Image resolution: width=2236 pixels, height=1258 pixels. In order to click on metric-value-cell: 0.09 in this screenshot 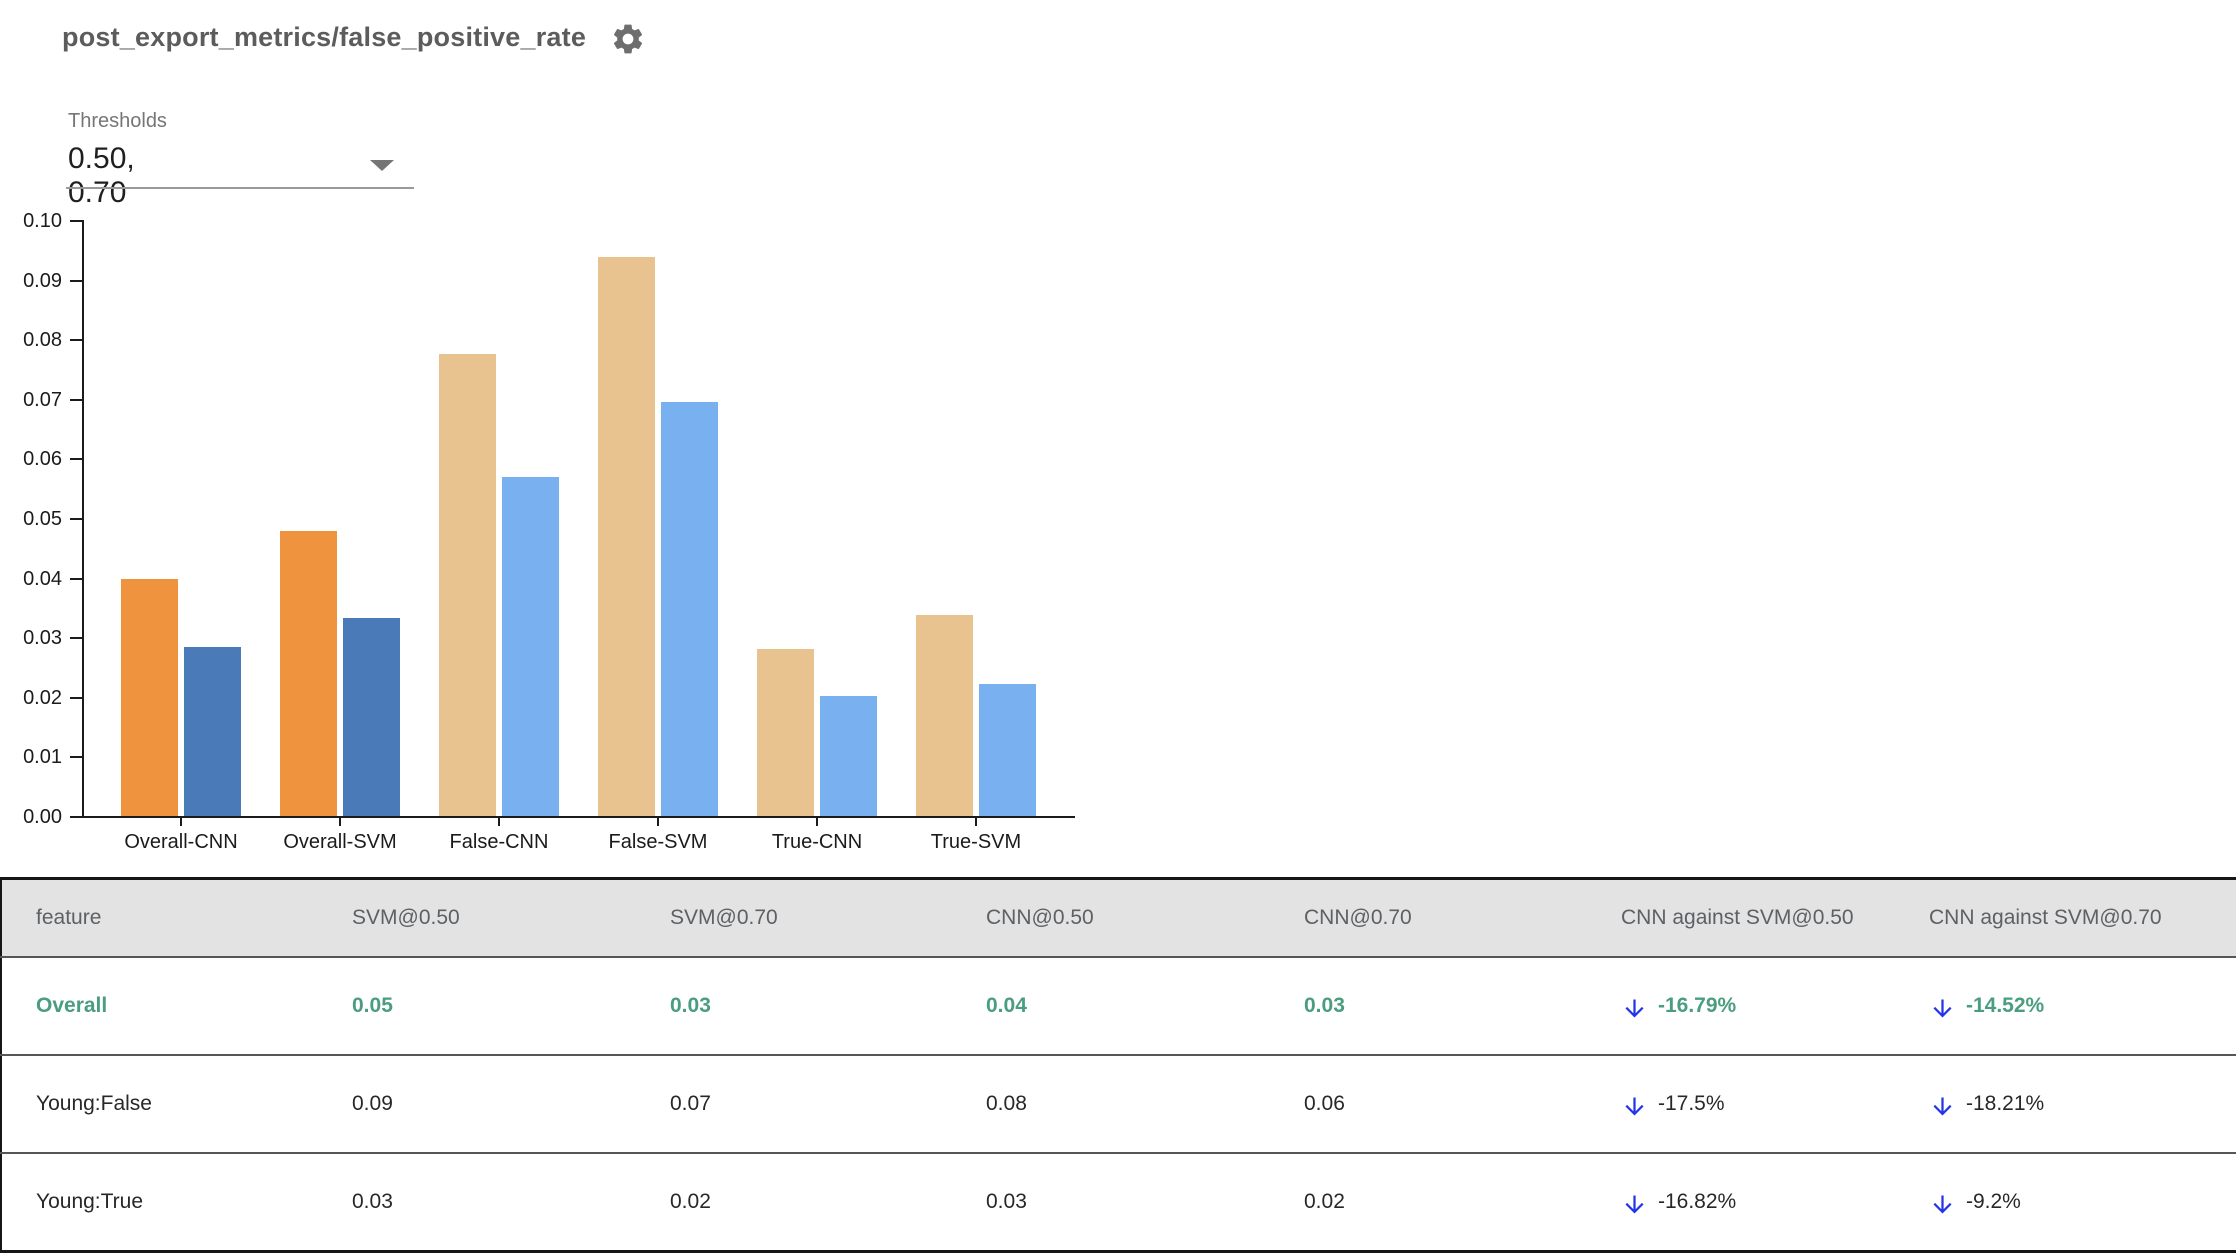, I will do `click(477, 1103)`.